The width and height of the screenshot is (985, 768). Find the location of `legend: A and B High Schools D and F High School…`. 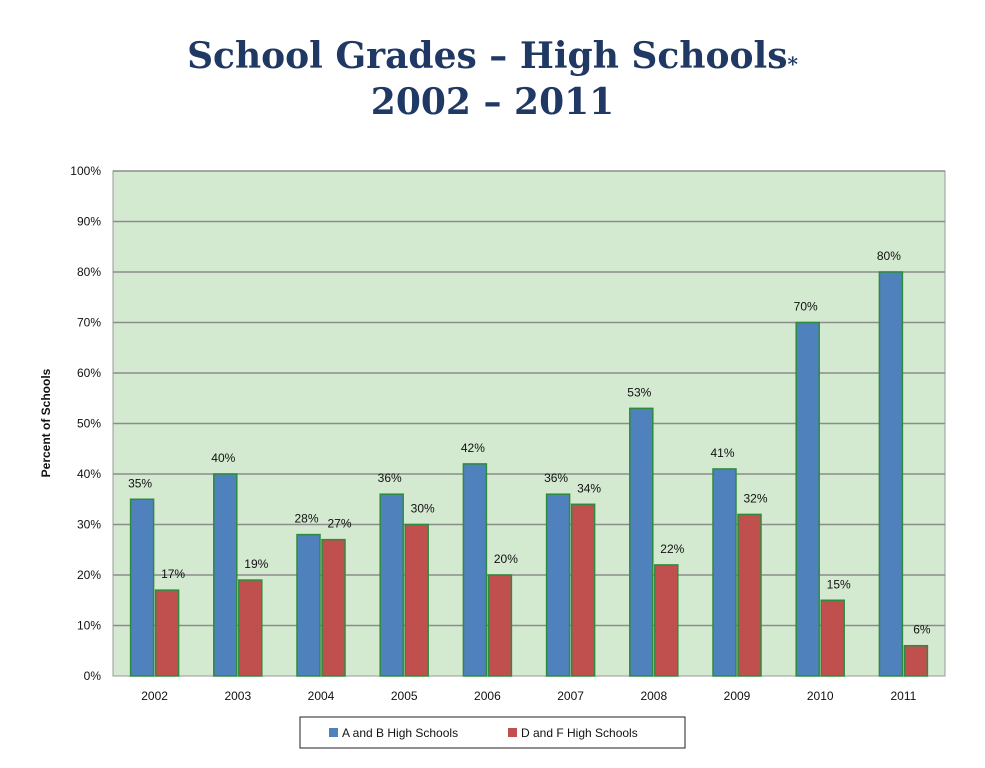

legend: A and B High Schools D and F High School… is located at coordinates (492, 732).